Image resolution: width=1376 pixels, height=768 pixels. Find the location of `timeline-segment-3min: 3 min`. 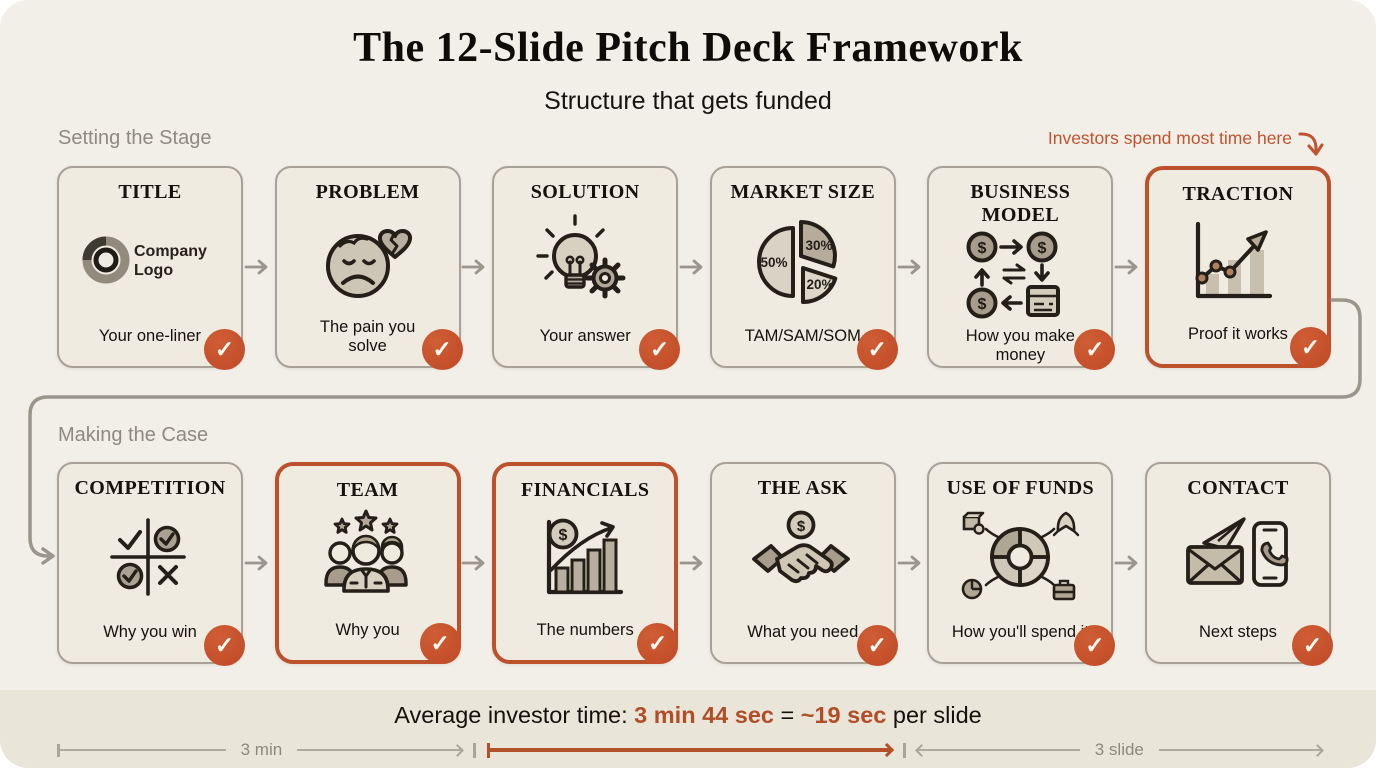

timeline-segment-3min: 3 min is located at coordinates (261, 750).